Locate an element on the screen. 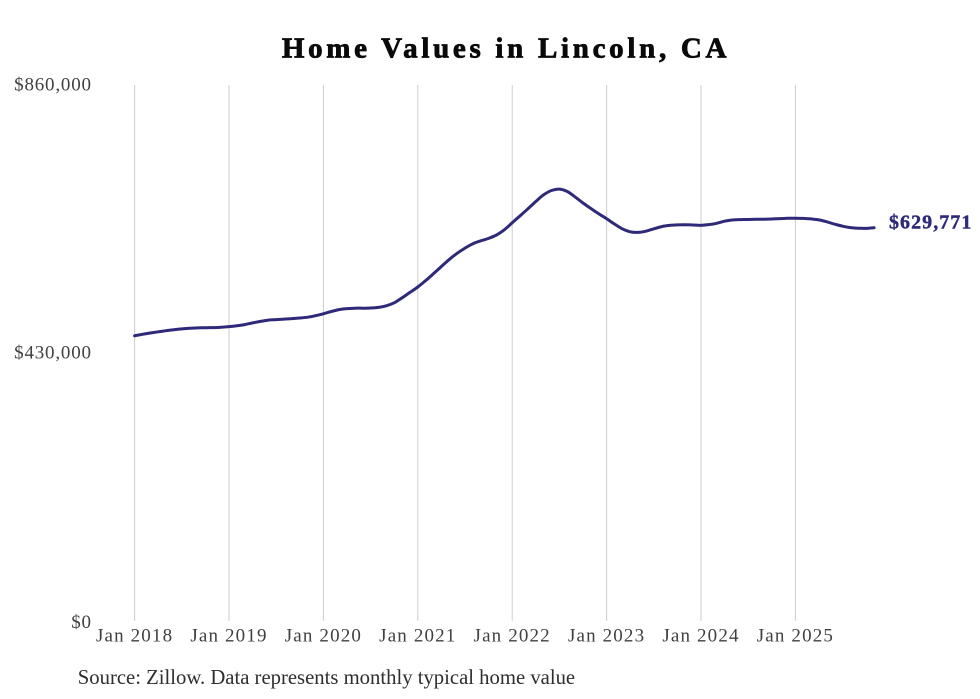 The image size is (980, 699). svg-text: $0 is located at coordinates (81, 622).